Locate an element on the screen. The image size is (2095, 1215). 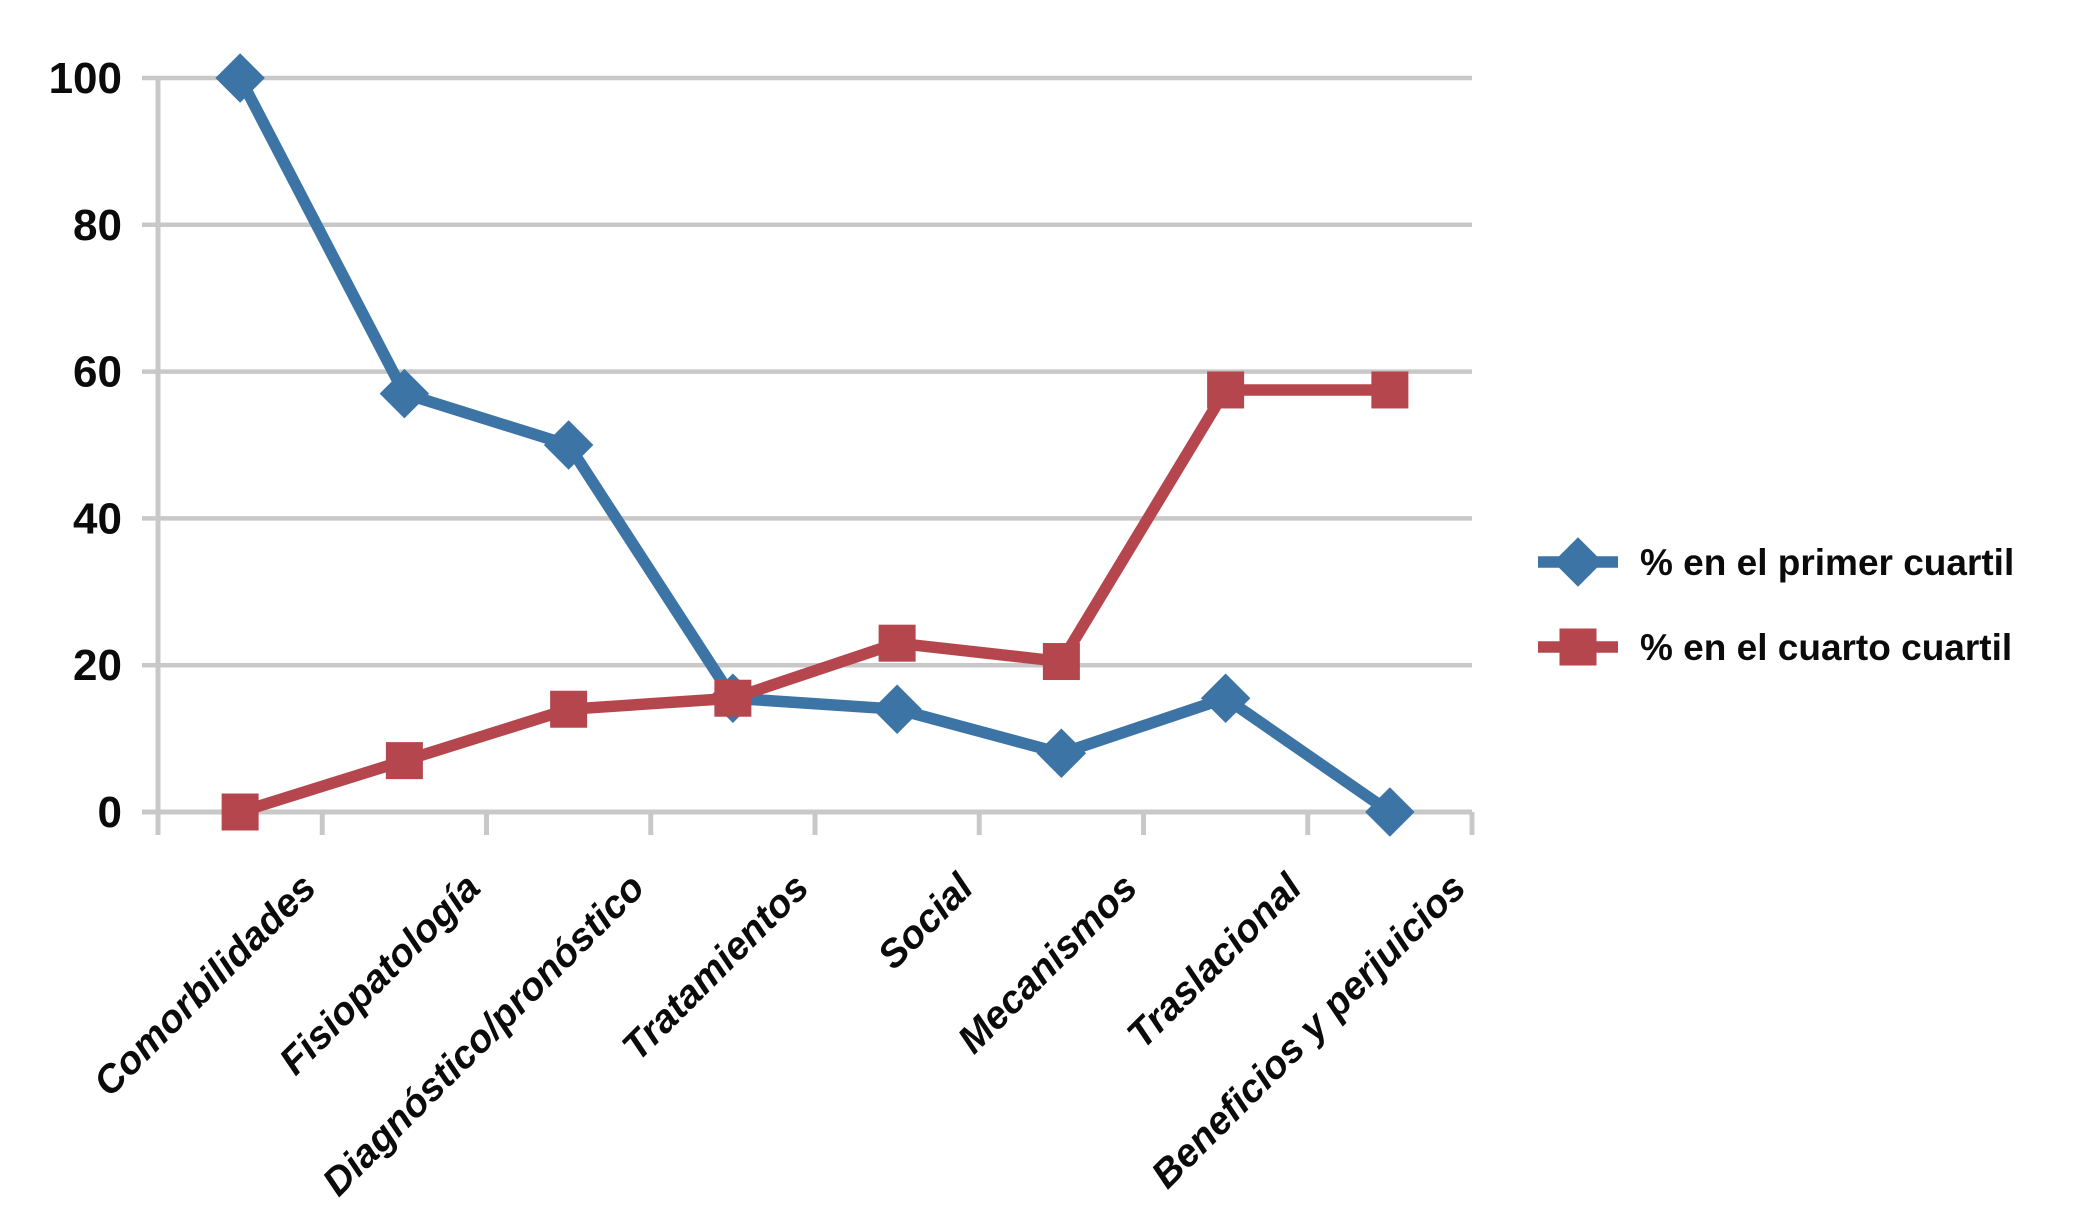
legend-item-en-el-primer-cuartil: % en el primer cuartil is located at coordinates (1776, 562).